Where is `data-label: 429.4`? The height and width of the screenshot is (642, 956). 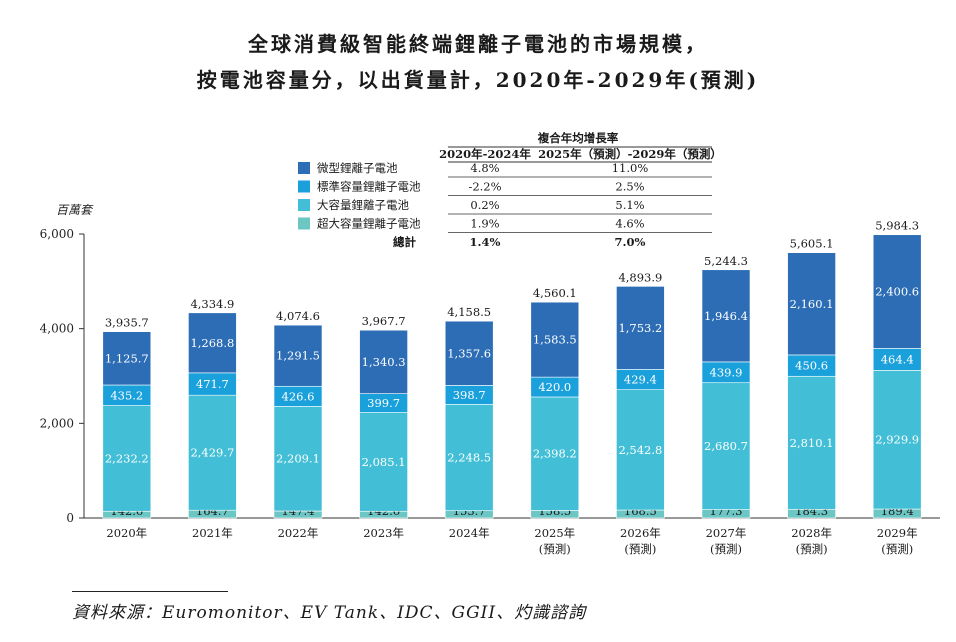
data-label: 429.4 is located at coordinates (640, 380).